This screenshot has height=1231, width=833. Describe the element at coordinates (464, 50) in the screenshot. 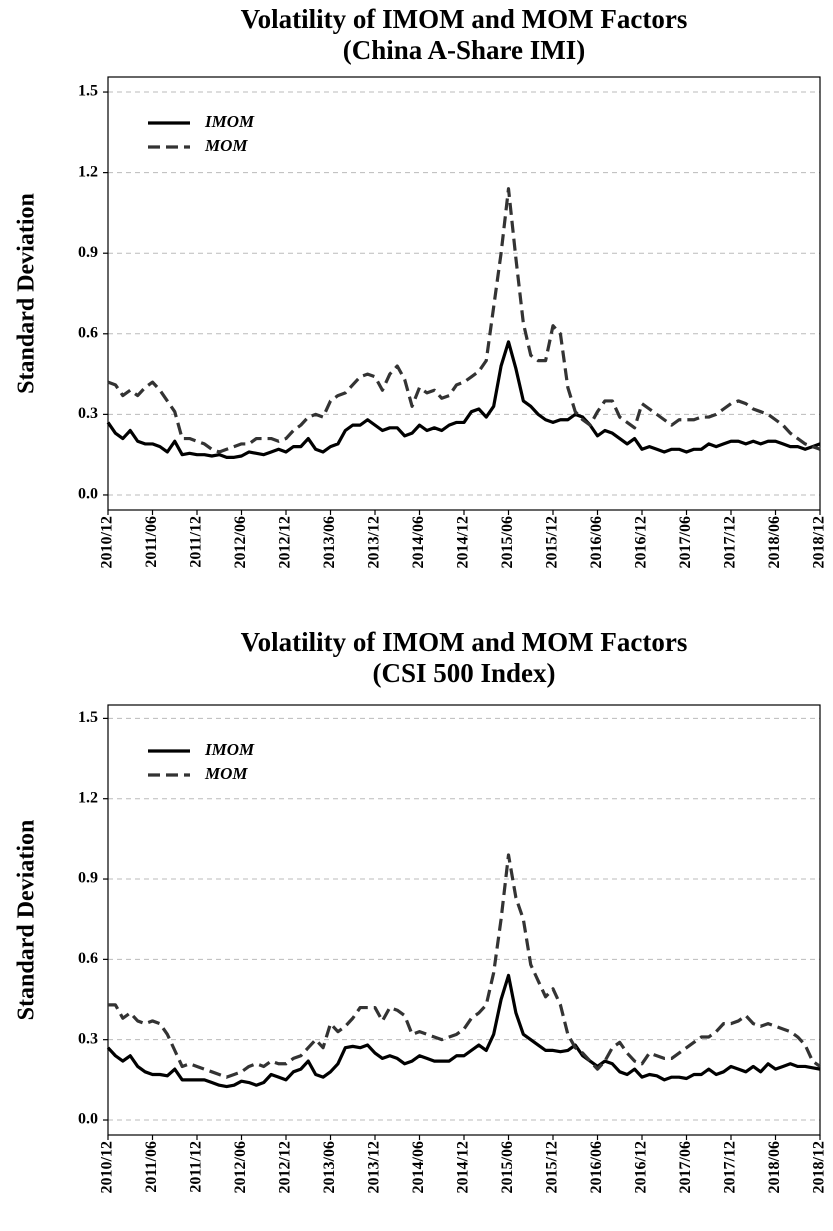

I see `chart-subtitle: (China A-Share IMI)` at that location.